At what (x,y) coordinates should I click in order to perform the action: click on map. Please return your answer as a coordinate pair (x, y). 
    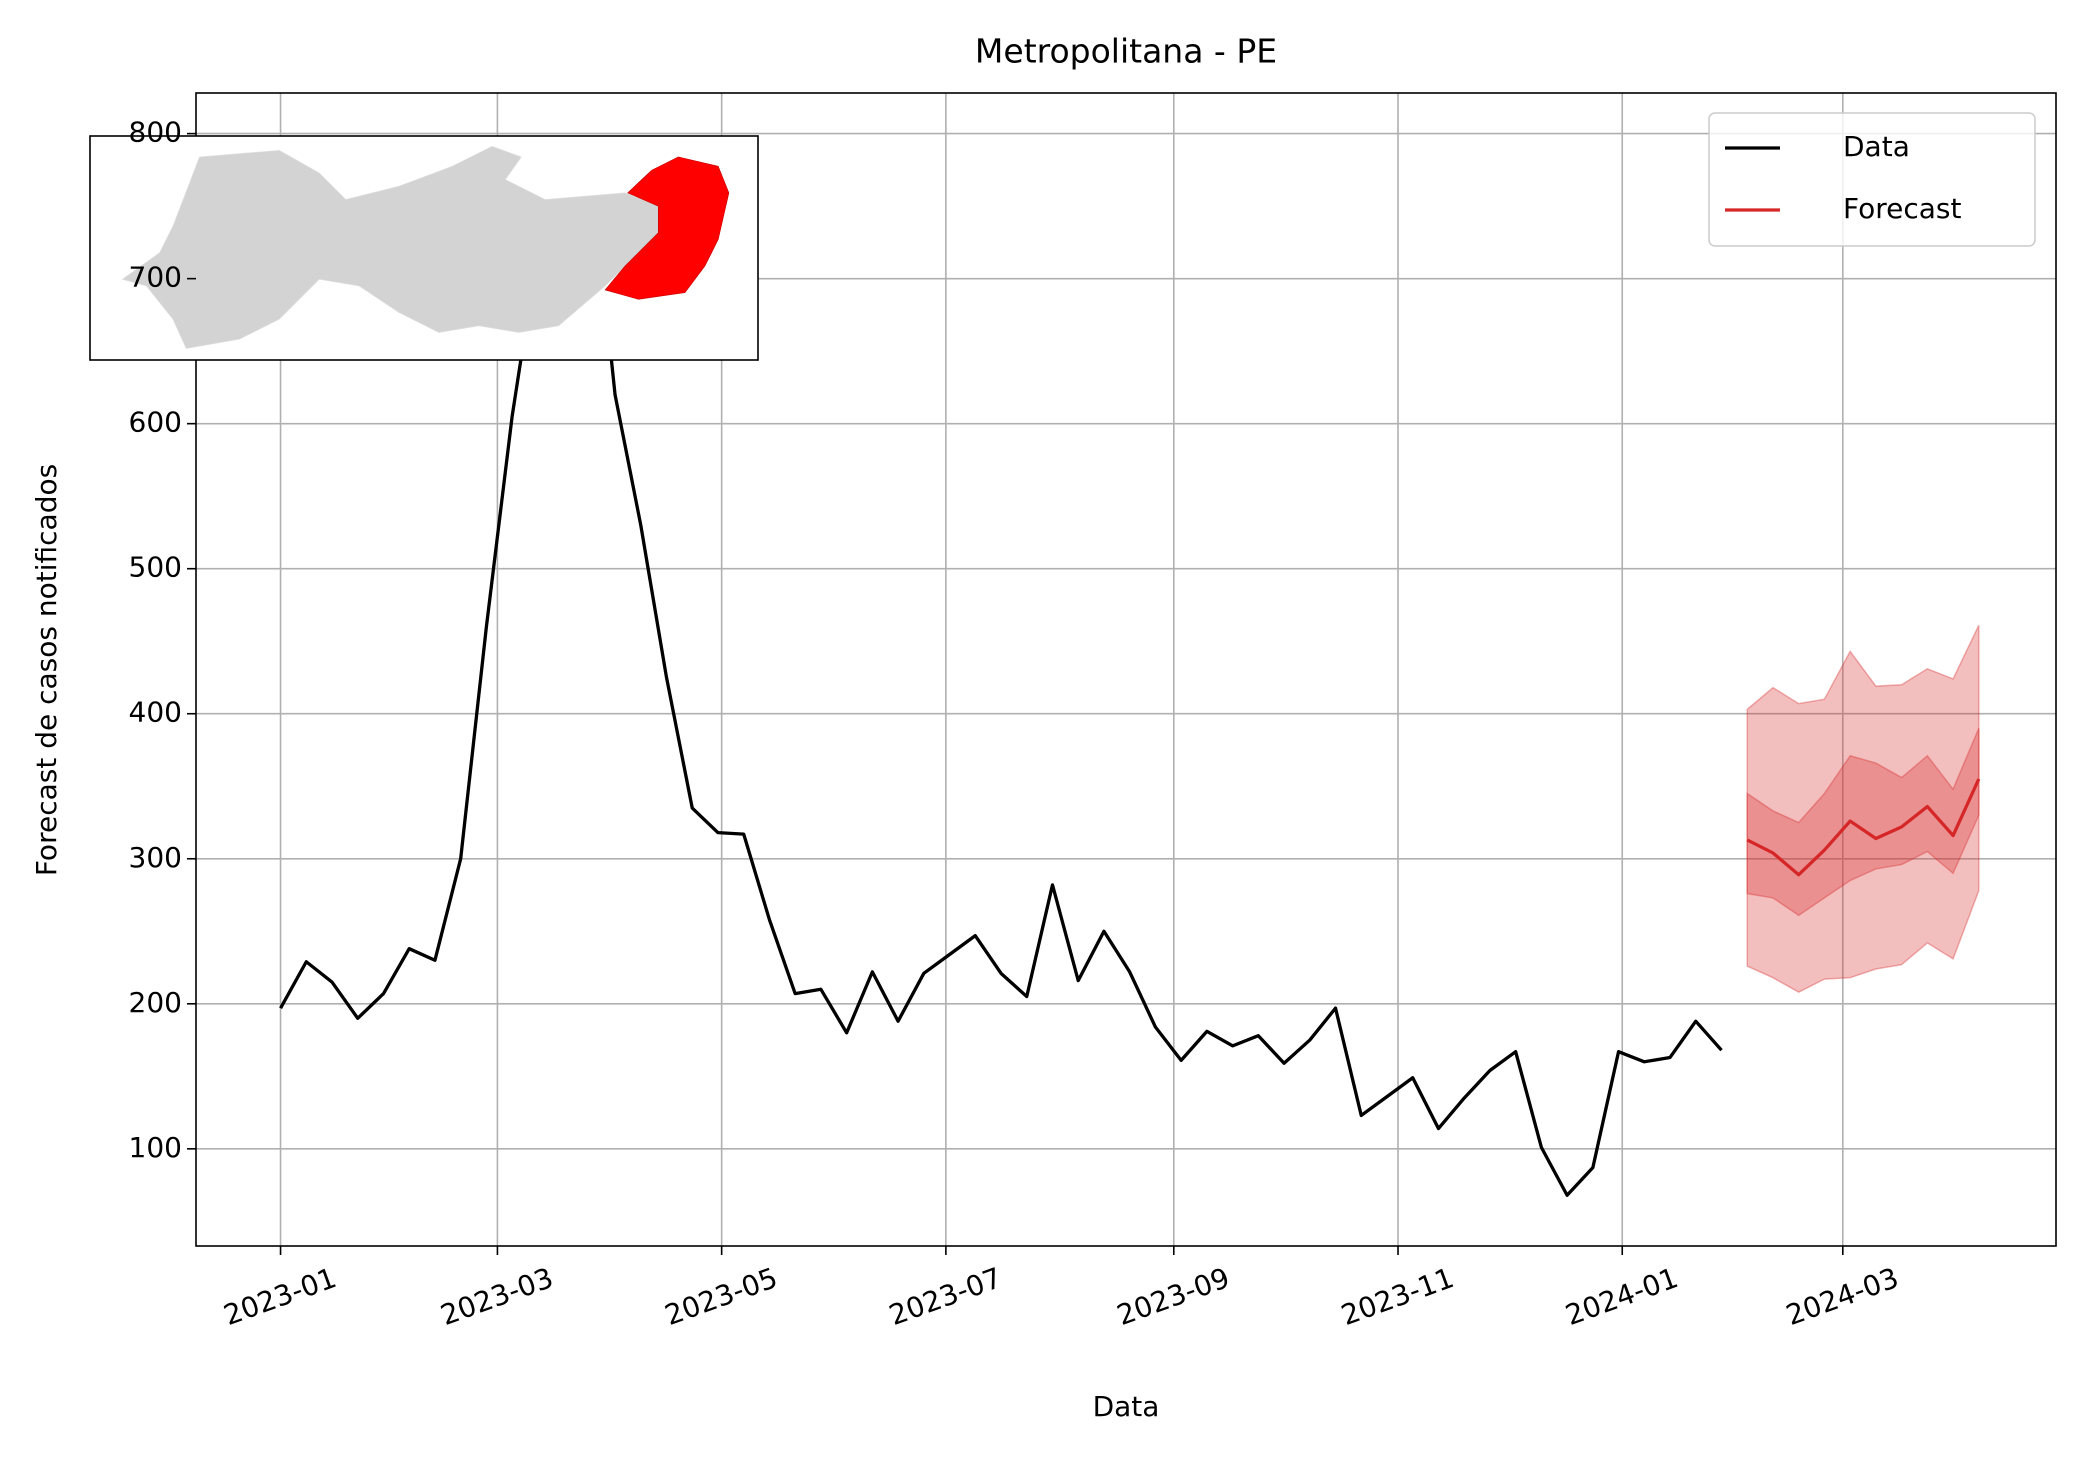
    Looking at the image, I should click on (425, 247).